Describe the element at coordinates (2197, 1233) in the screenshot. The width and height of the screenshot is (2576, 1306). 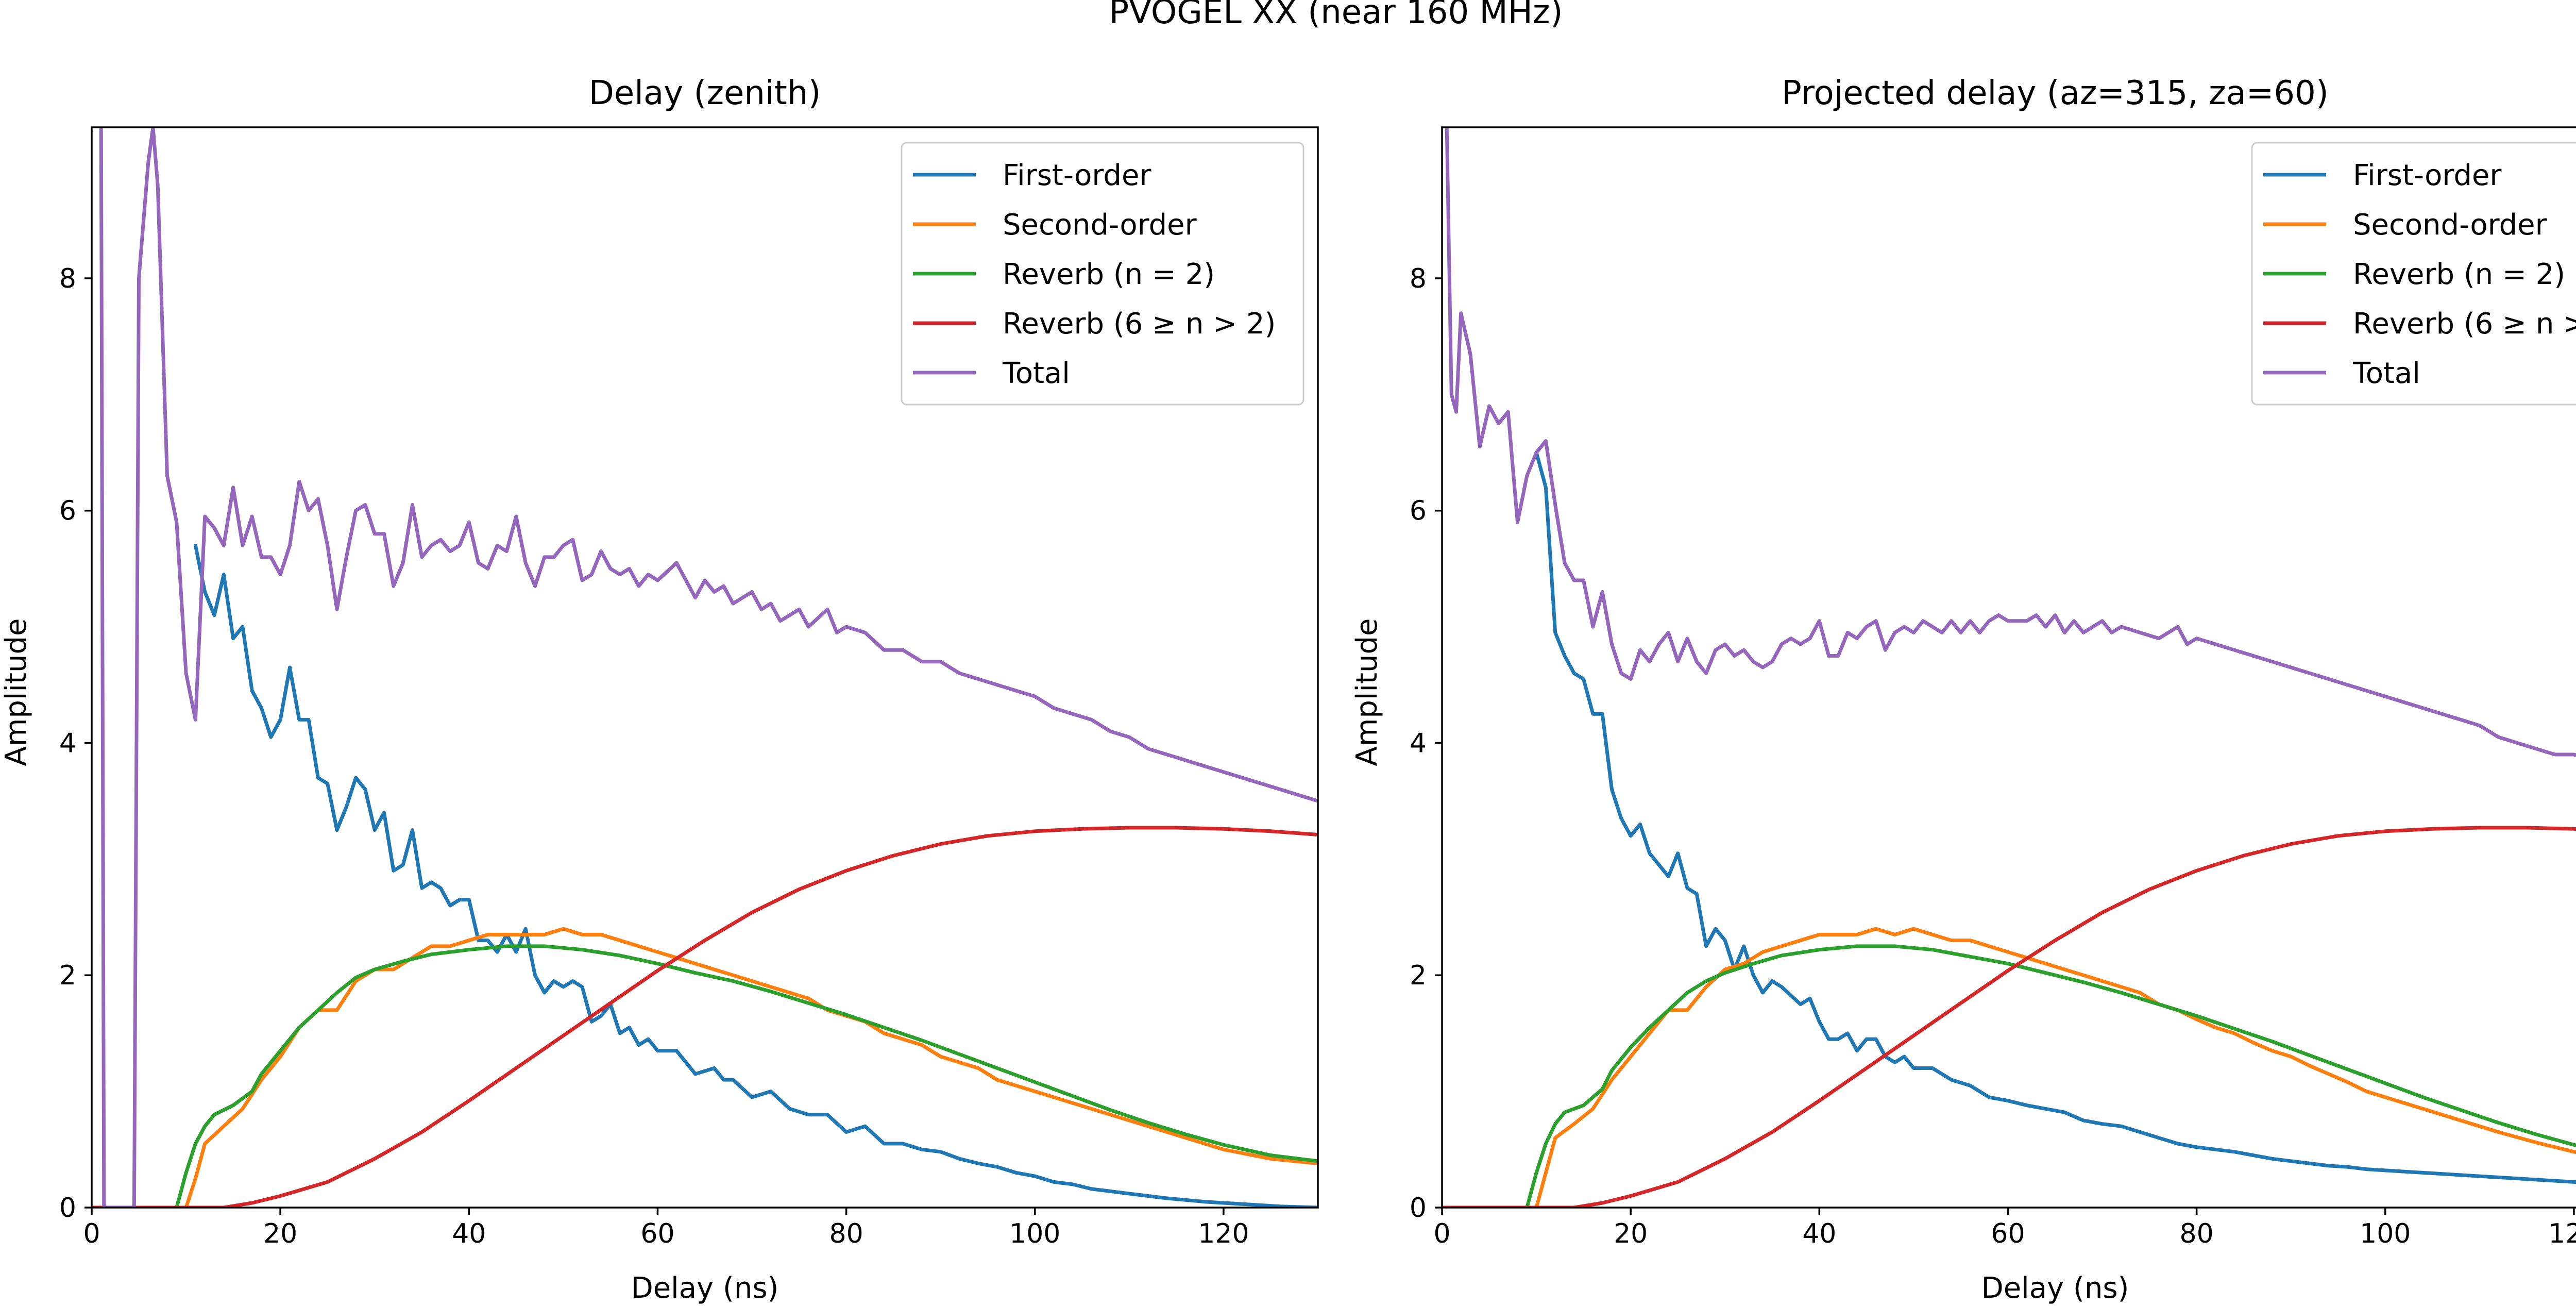
I see `x-tick-label-projected: 80` at that location.